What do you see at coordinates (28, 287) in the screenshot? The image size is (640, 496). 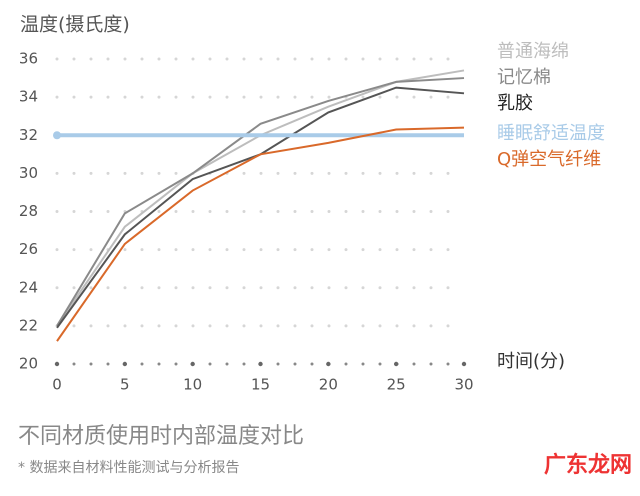 I see `y-tick-label: 24` at bounding box center [28, 287].